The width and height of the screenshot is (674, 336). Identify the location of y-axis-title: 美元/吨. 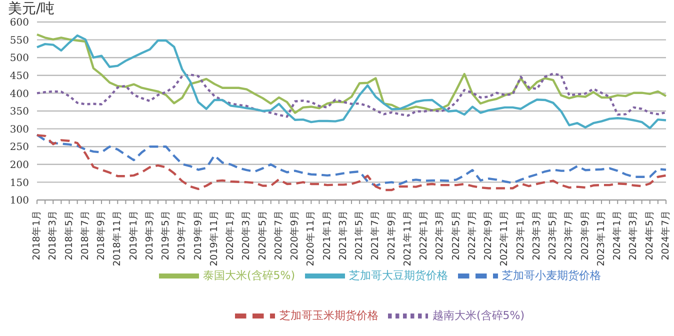
(31, 9).